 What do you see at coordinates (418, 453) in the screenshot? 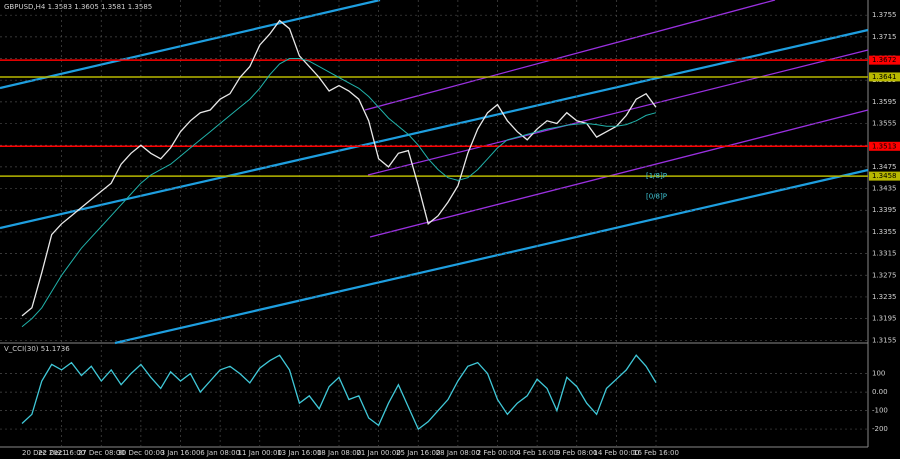
I see `x-tick-label: 25 Jan 16:00` at bounding box center [418, 453].